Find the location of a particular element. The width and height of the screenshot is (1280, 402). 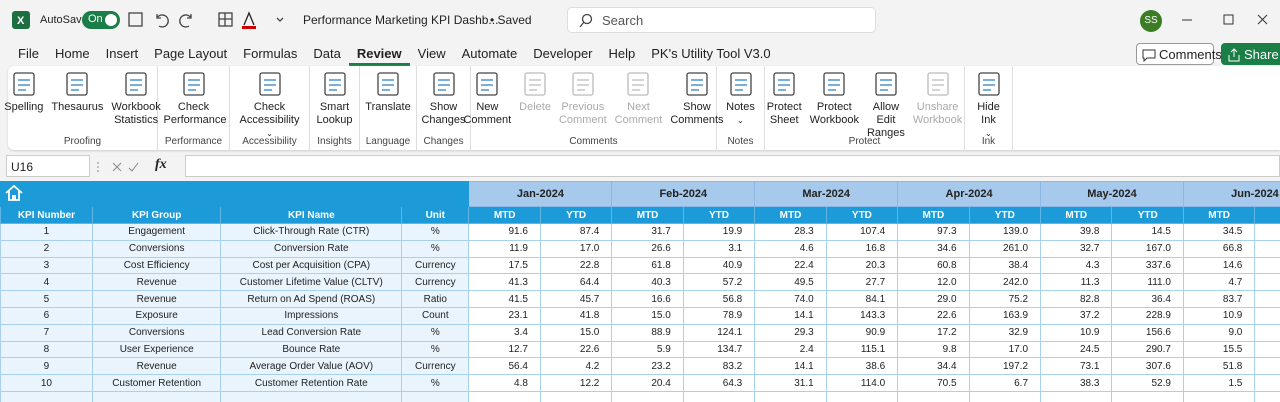

ribbon-button: Check Accessibility ⌄ is located at coordinates (270, 110).